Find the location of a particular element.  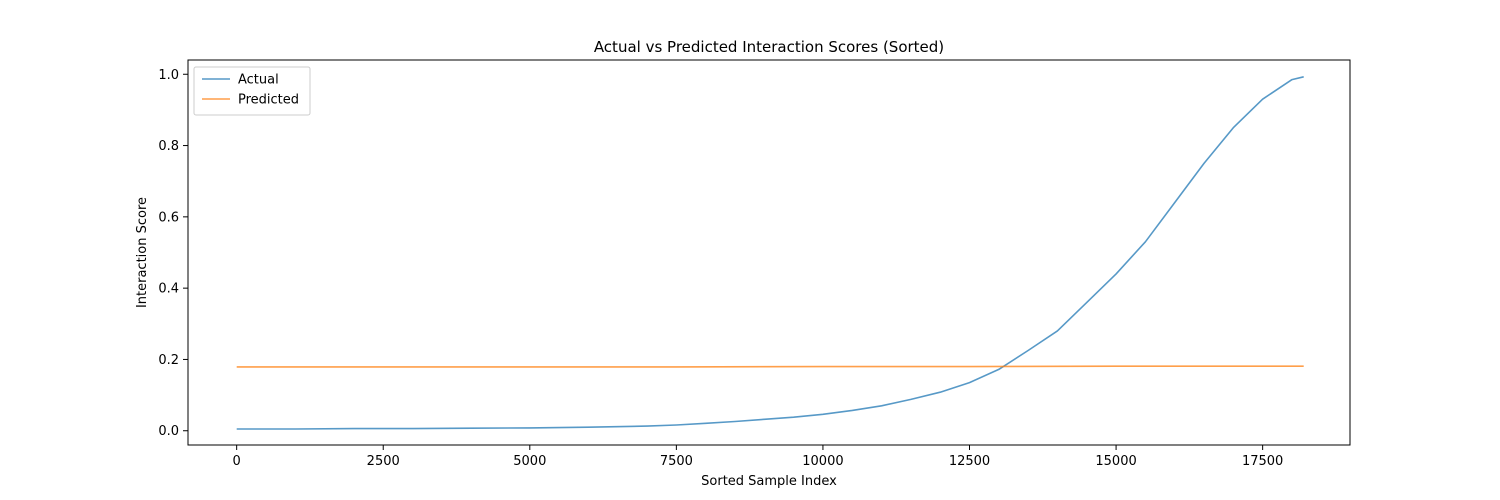

y-tick-label: 0.2 is located at coordinates (168, 360).